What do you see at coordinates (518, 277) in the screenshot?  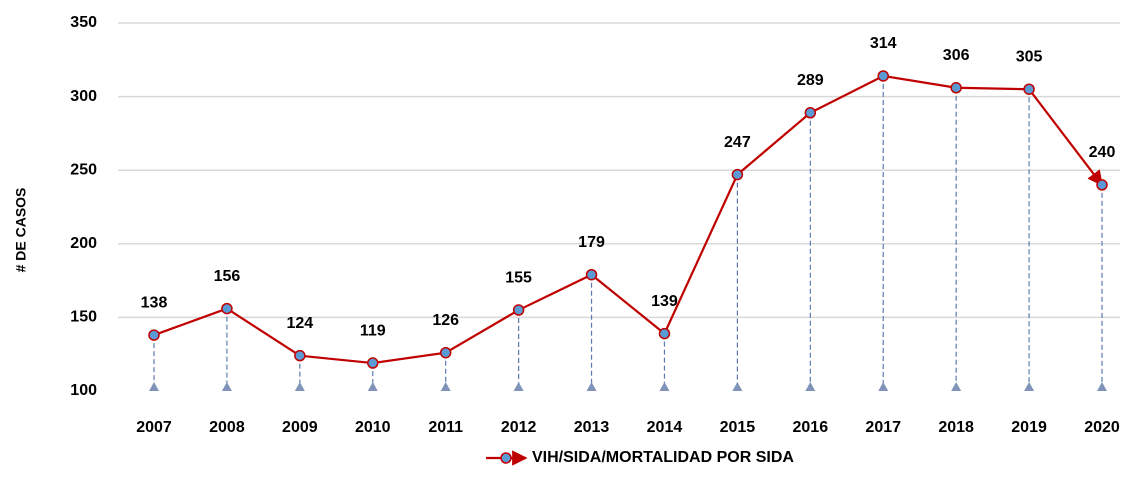 I see `data-label: 155` at bounding box center [518, 277].